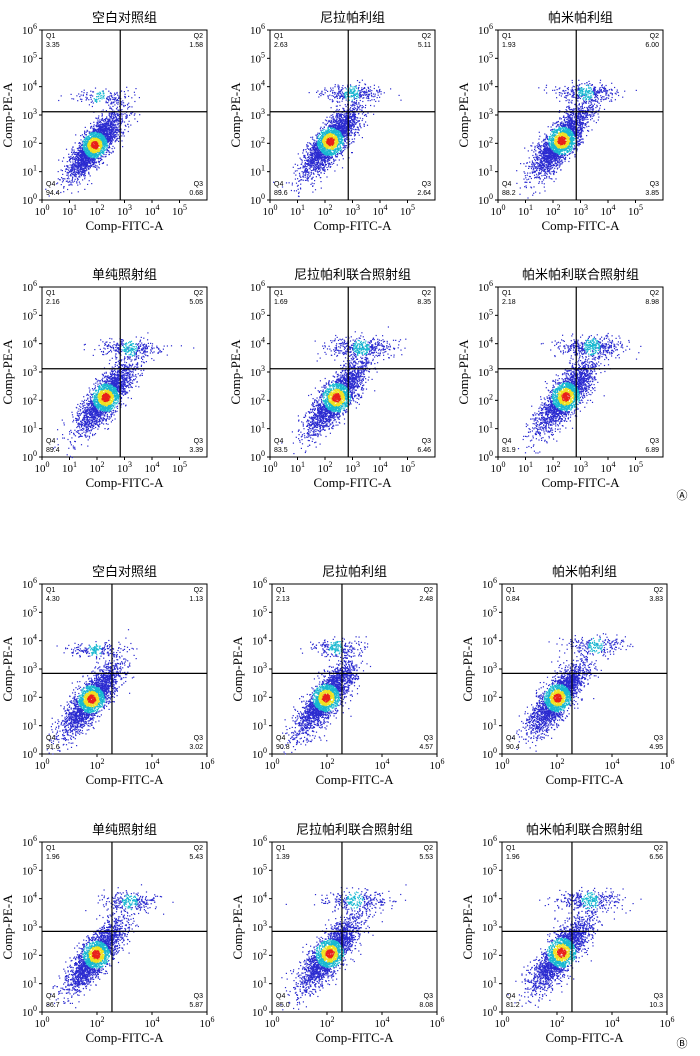  I want to click on chart-title: 单纯照射组, so click(124, 830).